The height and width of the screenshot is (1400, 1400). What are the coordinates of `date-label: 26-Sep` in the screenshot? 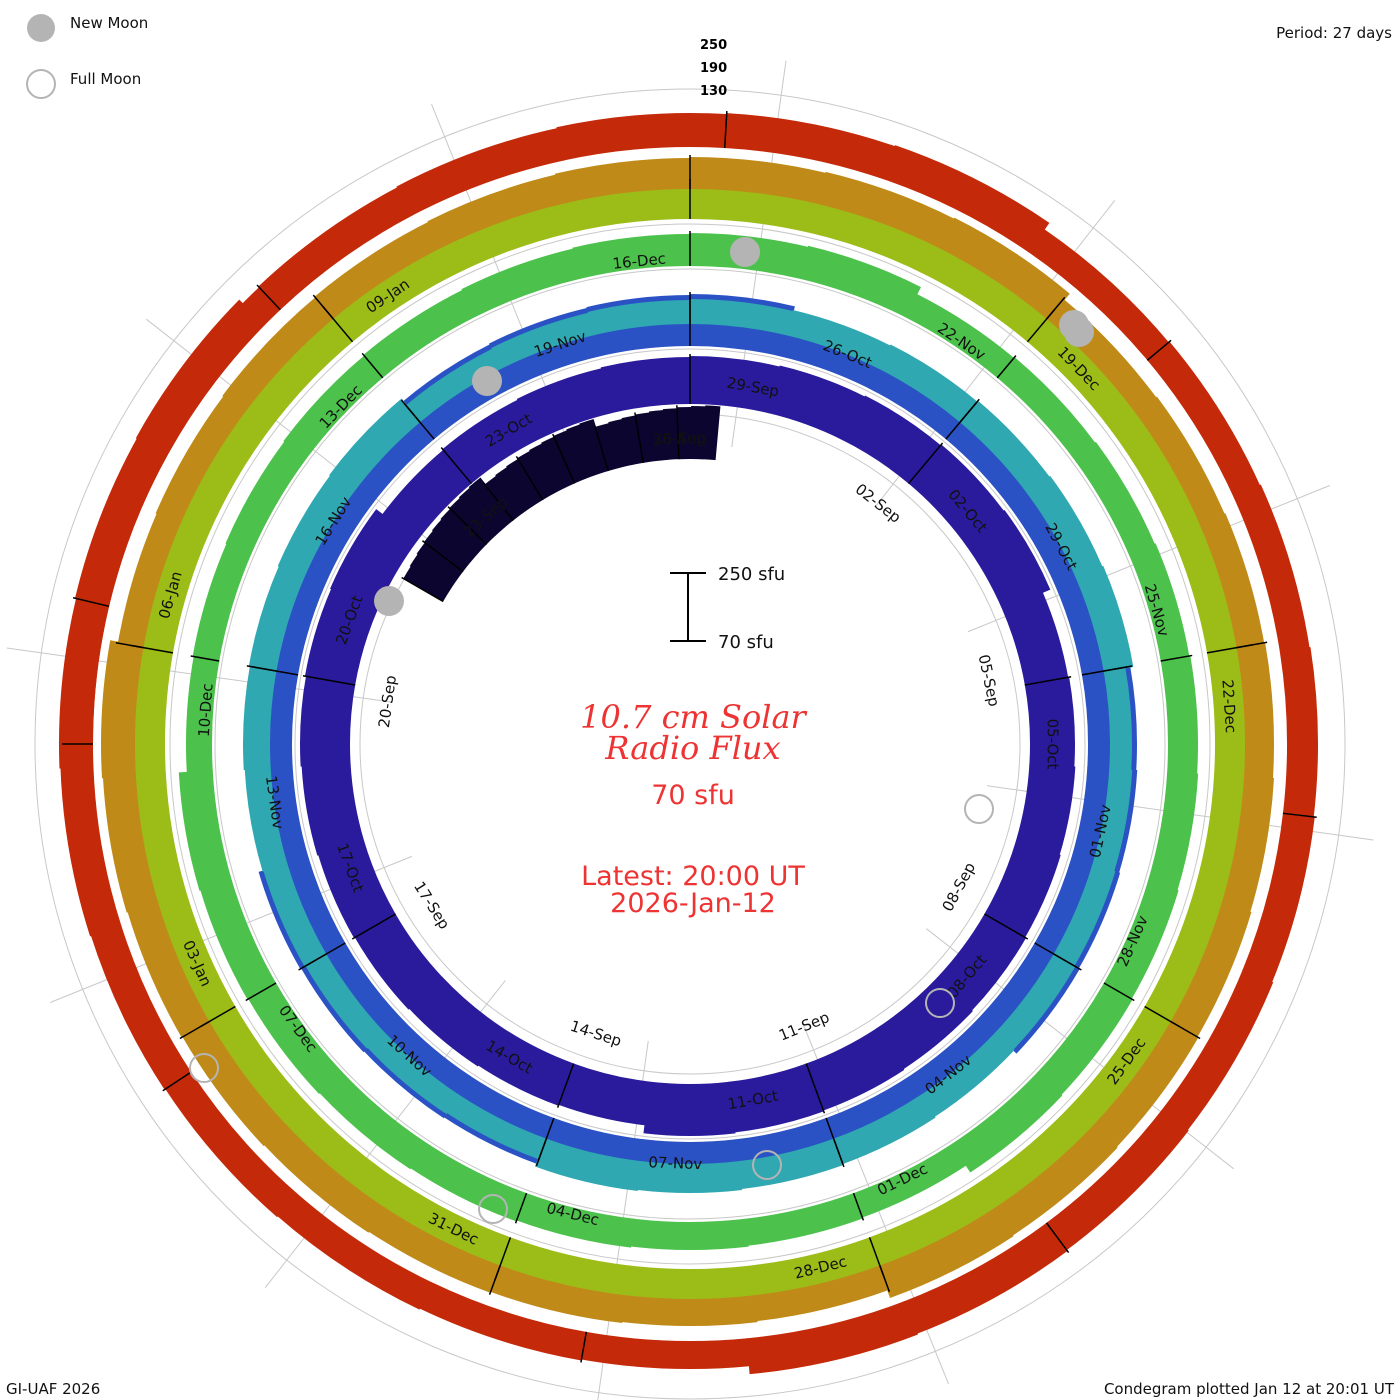 It's located at (679, 439).